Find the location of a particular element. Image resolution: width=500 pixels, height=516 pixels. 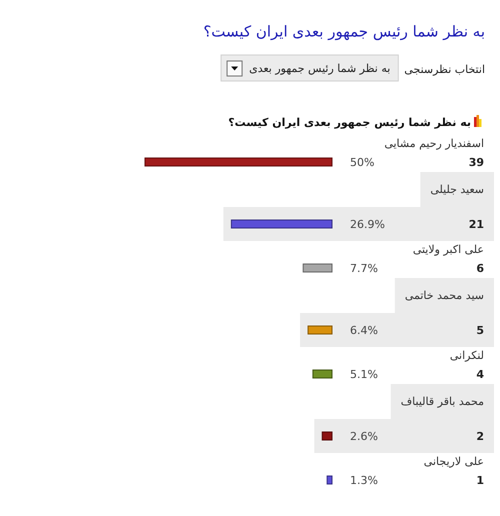

chart-title: به نظر شما رئیس جمهور بعدی ایران کیست؟ is located at coordinates (344, 31).